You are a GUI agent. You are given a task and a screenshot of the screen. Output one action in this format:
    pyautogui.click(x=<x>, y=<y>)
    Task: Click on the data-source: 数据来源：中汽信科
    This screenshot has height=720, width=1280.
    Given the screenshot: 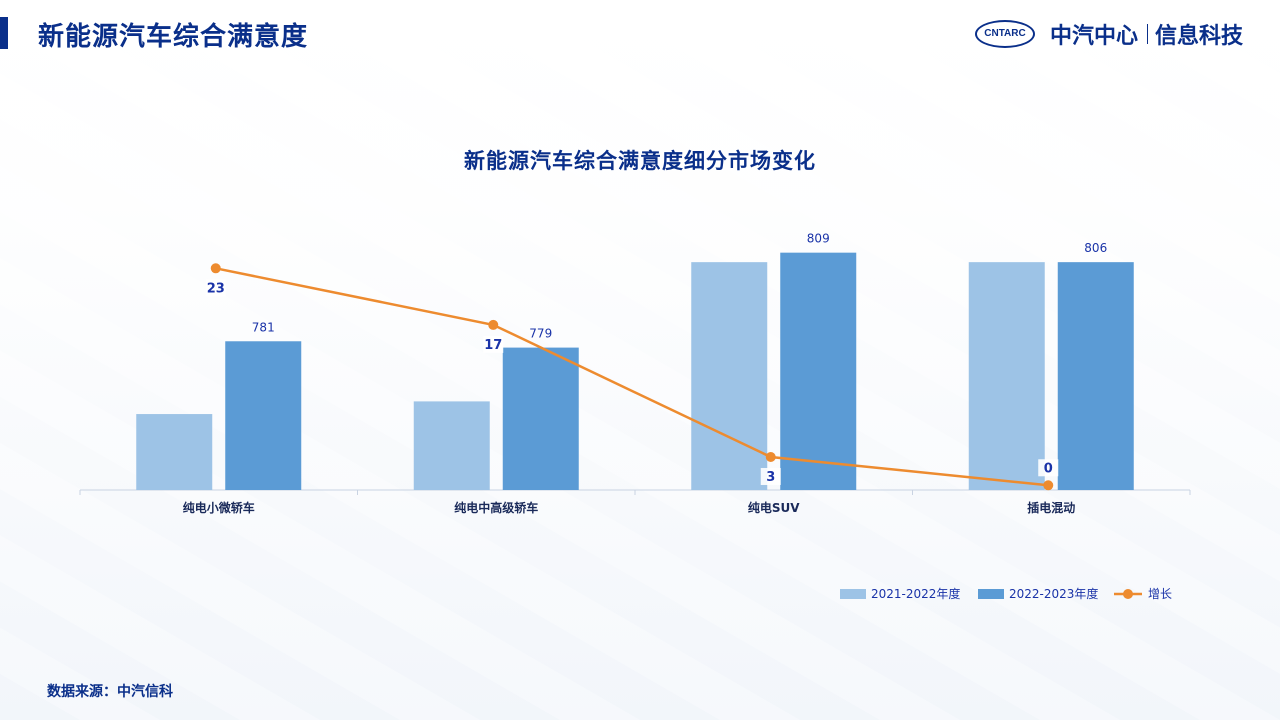 What is the action you would take?
    pyautogui.click(x=110, y=692)
    